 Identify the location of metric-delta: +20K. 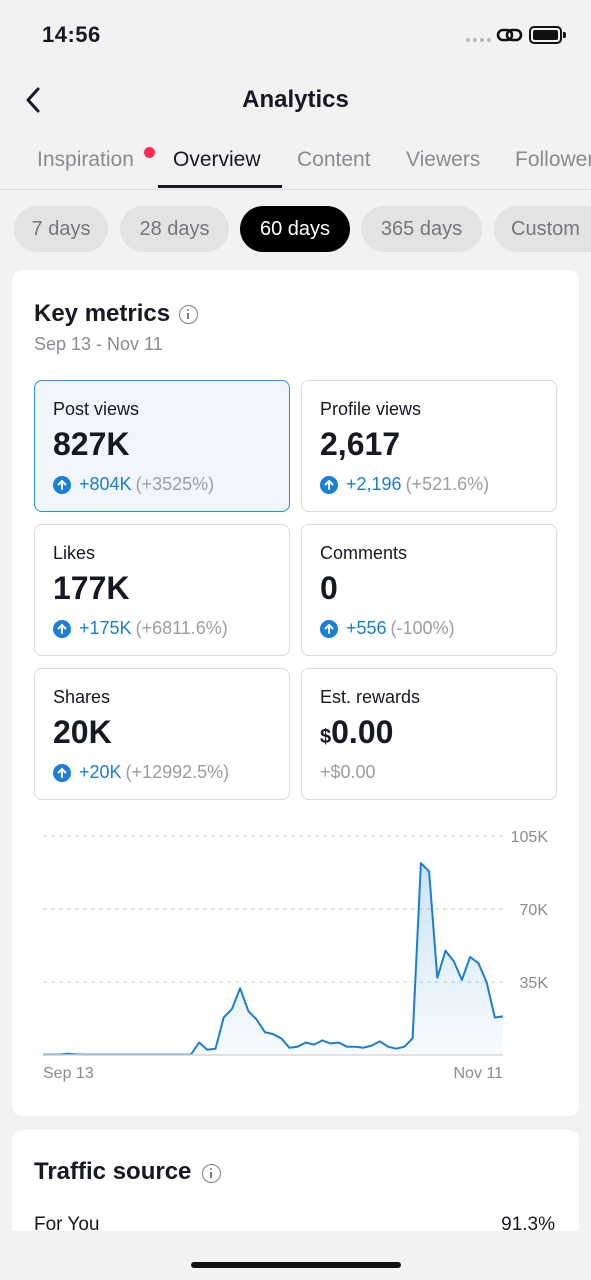
(100, 772).